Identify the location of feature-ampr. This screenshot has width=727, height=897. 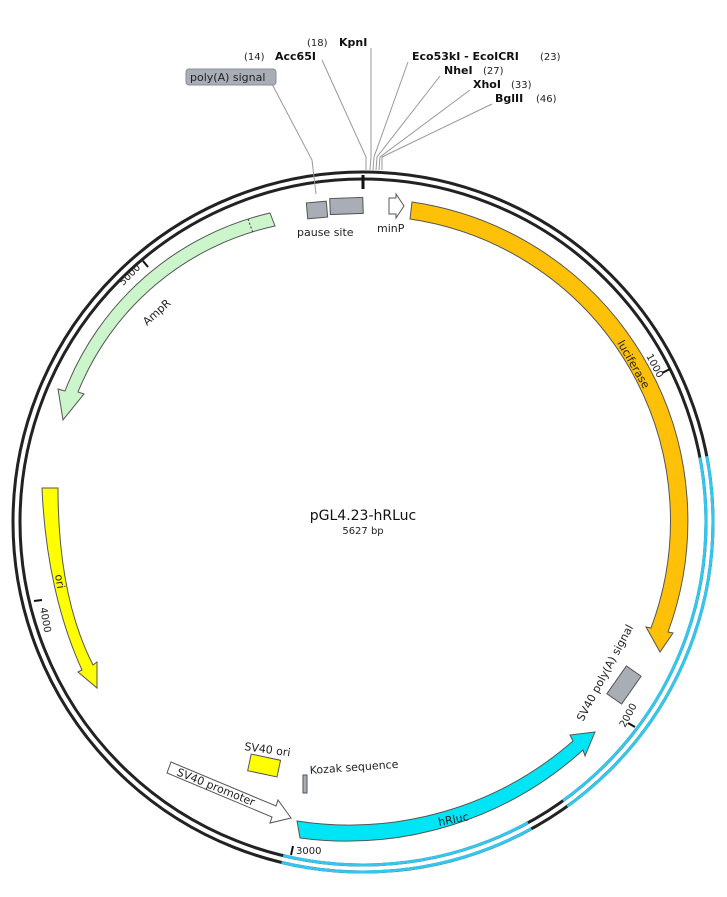
(166, 317).